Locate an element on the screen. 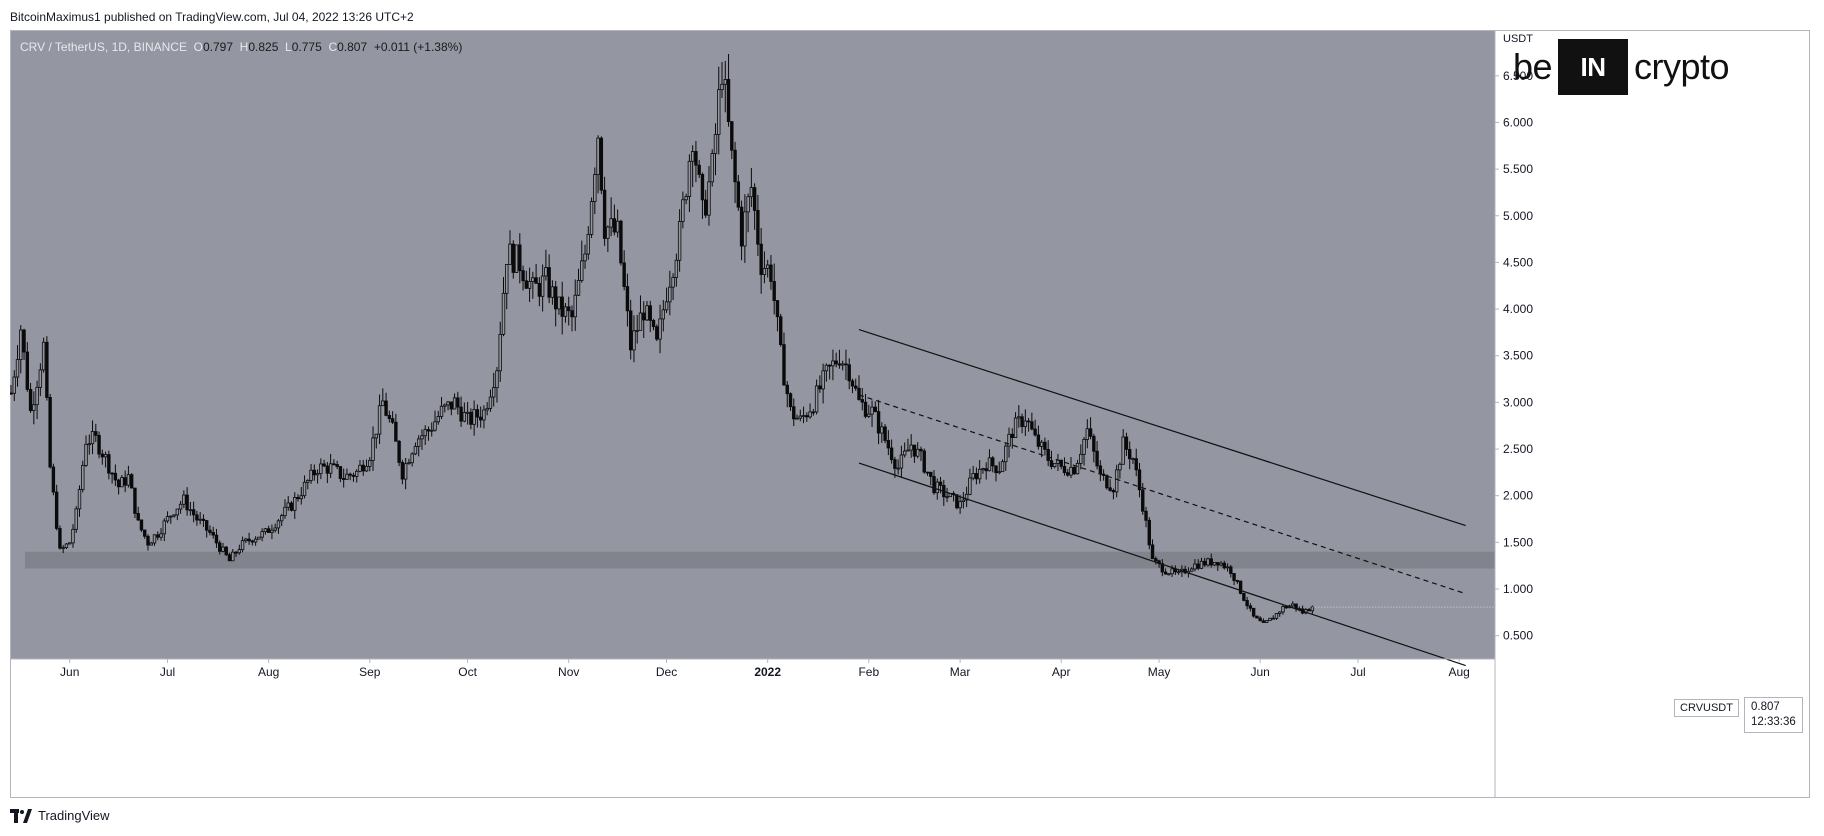 This screenshot has width=1824, height=836. legend-close-label: C is located at coordinates (333, 47).